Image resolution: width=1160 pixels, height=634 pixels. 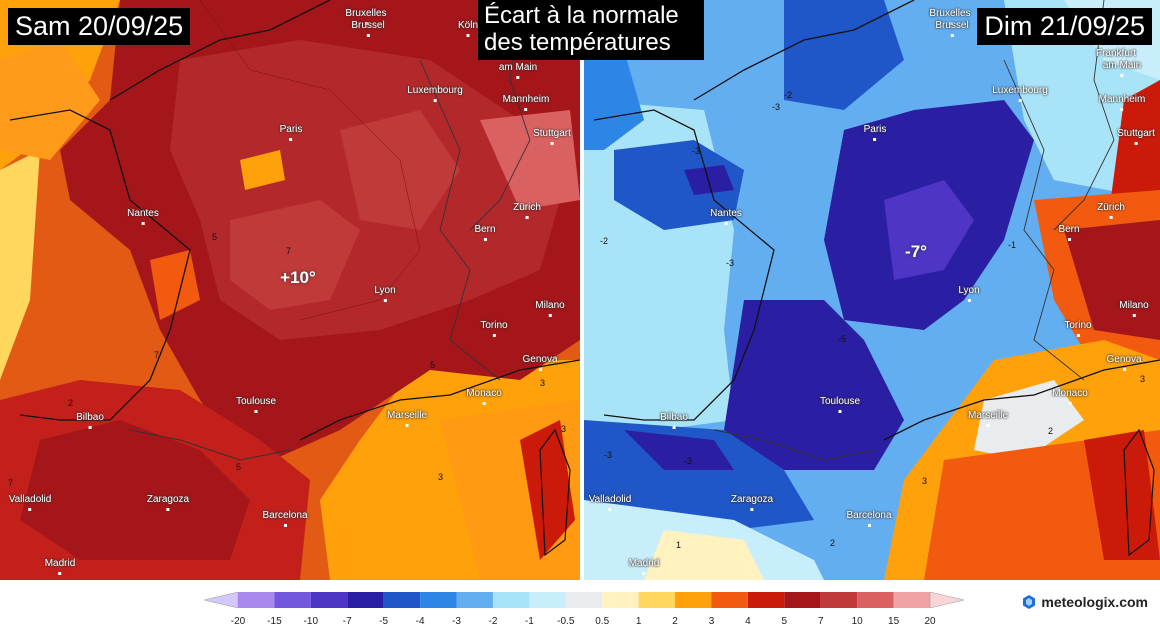 I want to click on map-title-line2: des températures, so click(x=577, y=42).